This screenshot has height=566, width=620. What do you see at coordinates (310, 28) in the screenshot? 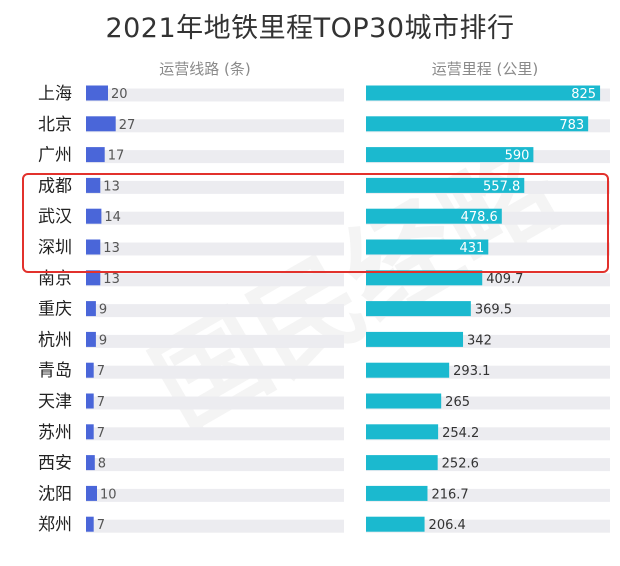
I see `chart-title: 2021年地铁里程TOP30城市排行` at bounding box center [310, 28].